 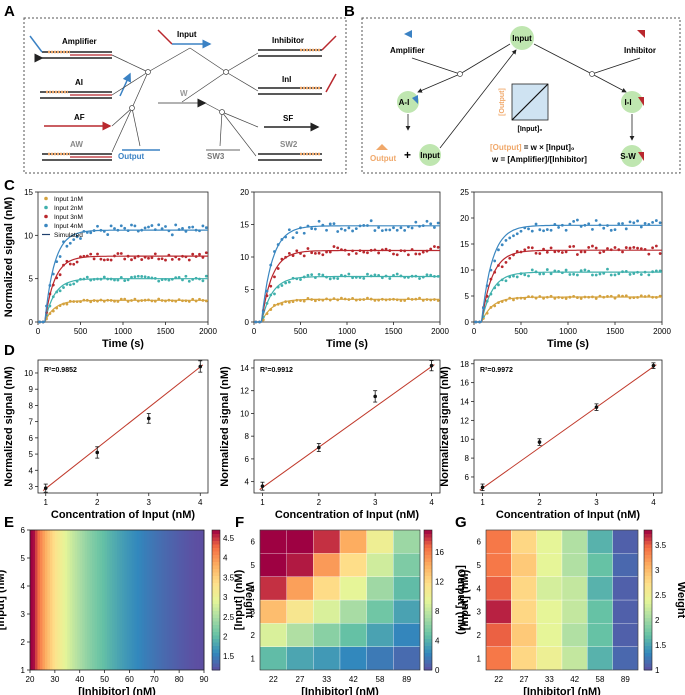 What do you see at coordinates (9, 522) in the screenshot?
I see `panel-label-e: E` at bounding box center [9, 522].